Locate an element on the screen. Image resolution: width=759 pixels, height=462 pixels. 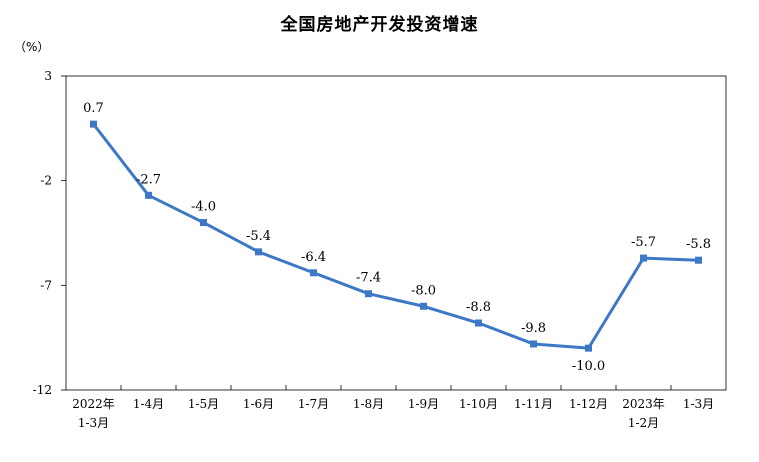
data-label: -9.8 is located at coordinates (533, 328).